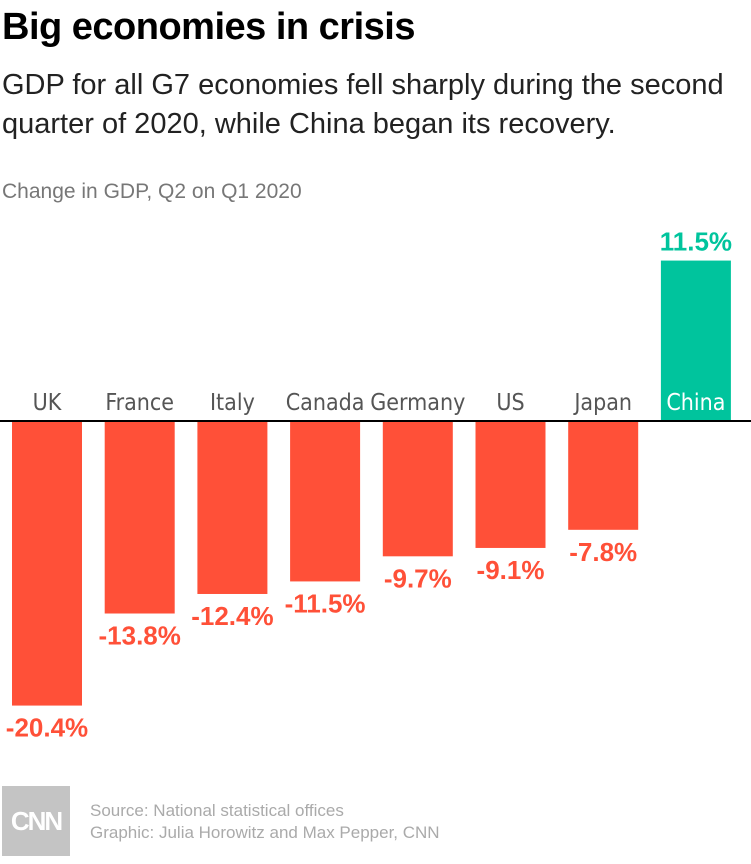  Describe the element at coordinates (47, 403) in the screenshot. I see `category-label: UK` at that location.